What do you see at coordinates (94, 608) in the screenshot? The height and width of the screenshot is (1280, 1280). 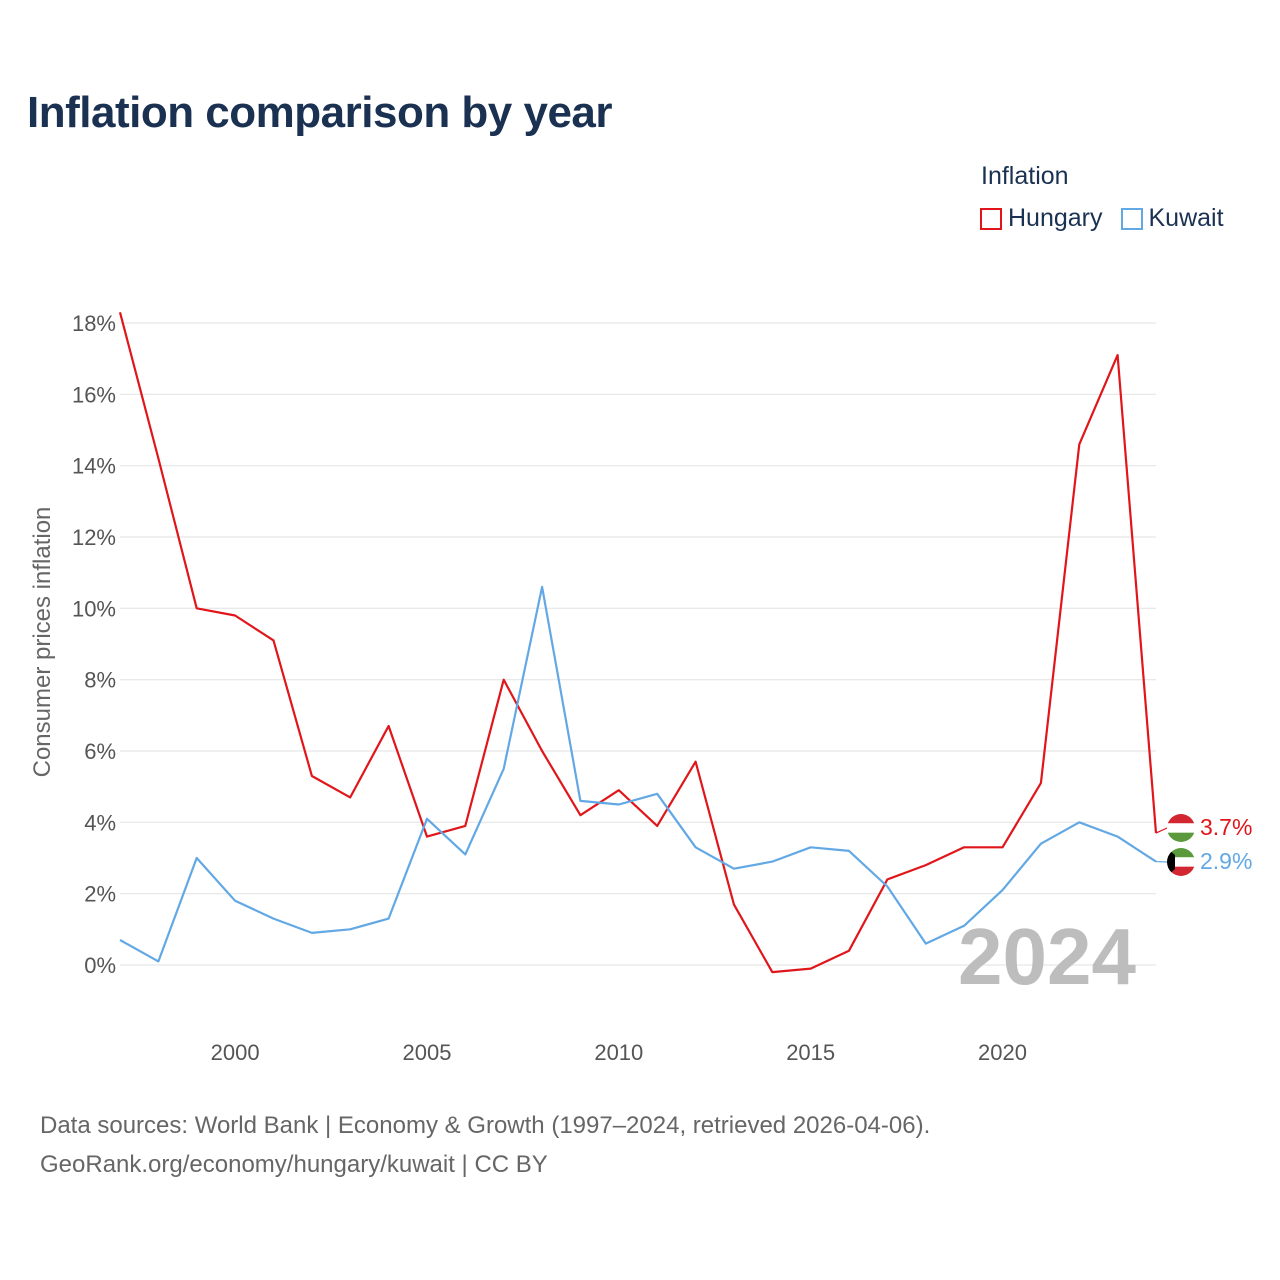 I see `y-tick-label: 10%` at bounding box center [94, 608].